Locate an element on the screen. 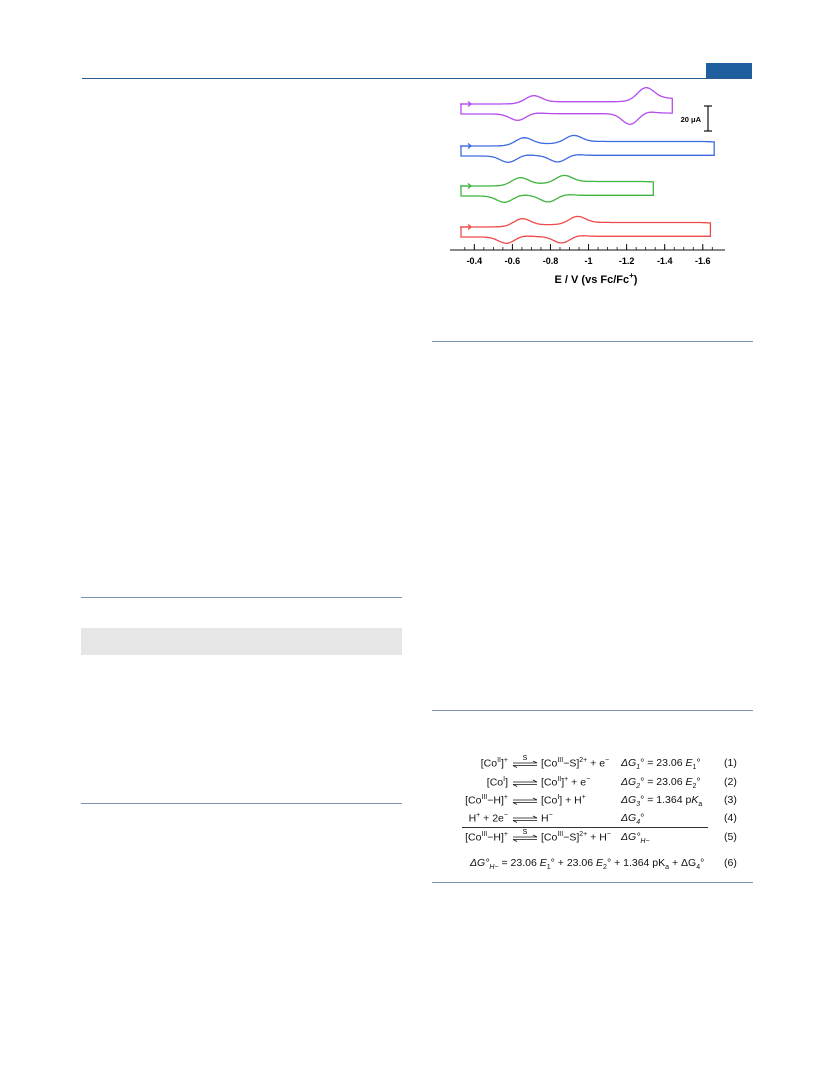 The height and width of the screenshot is (1091, 833). scheme-product: [CoIII−S]2+ + e− is located at coordinates (575, 763).